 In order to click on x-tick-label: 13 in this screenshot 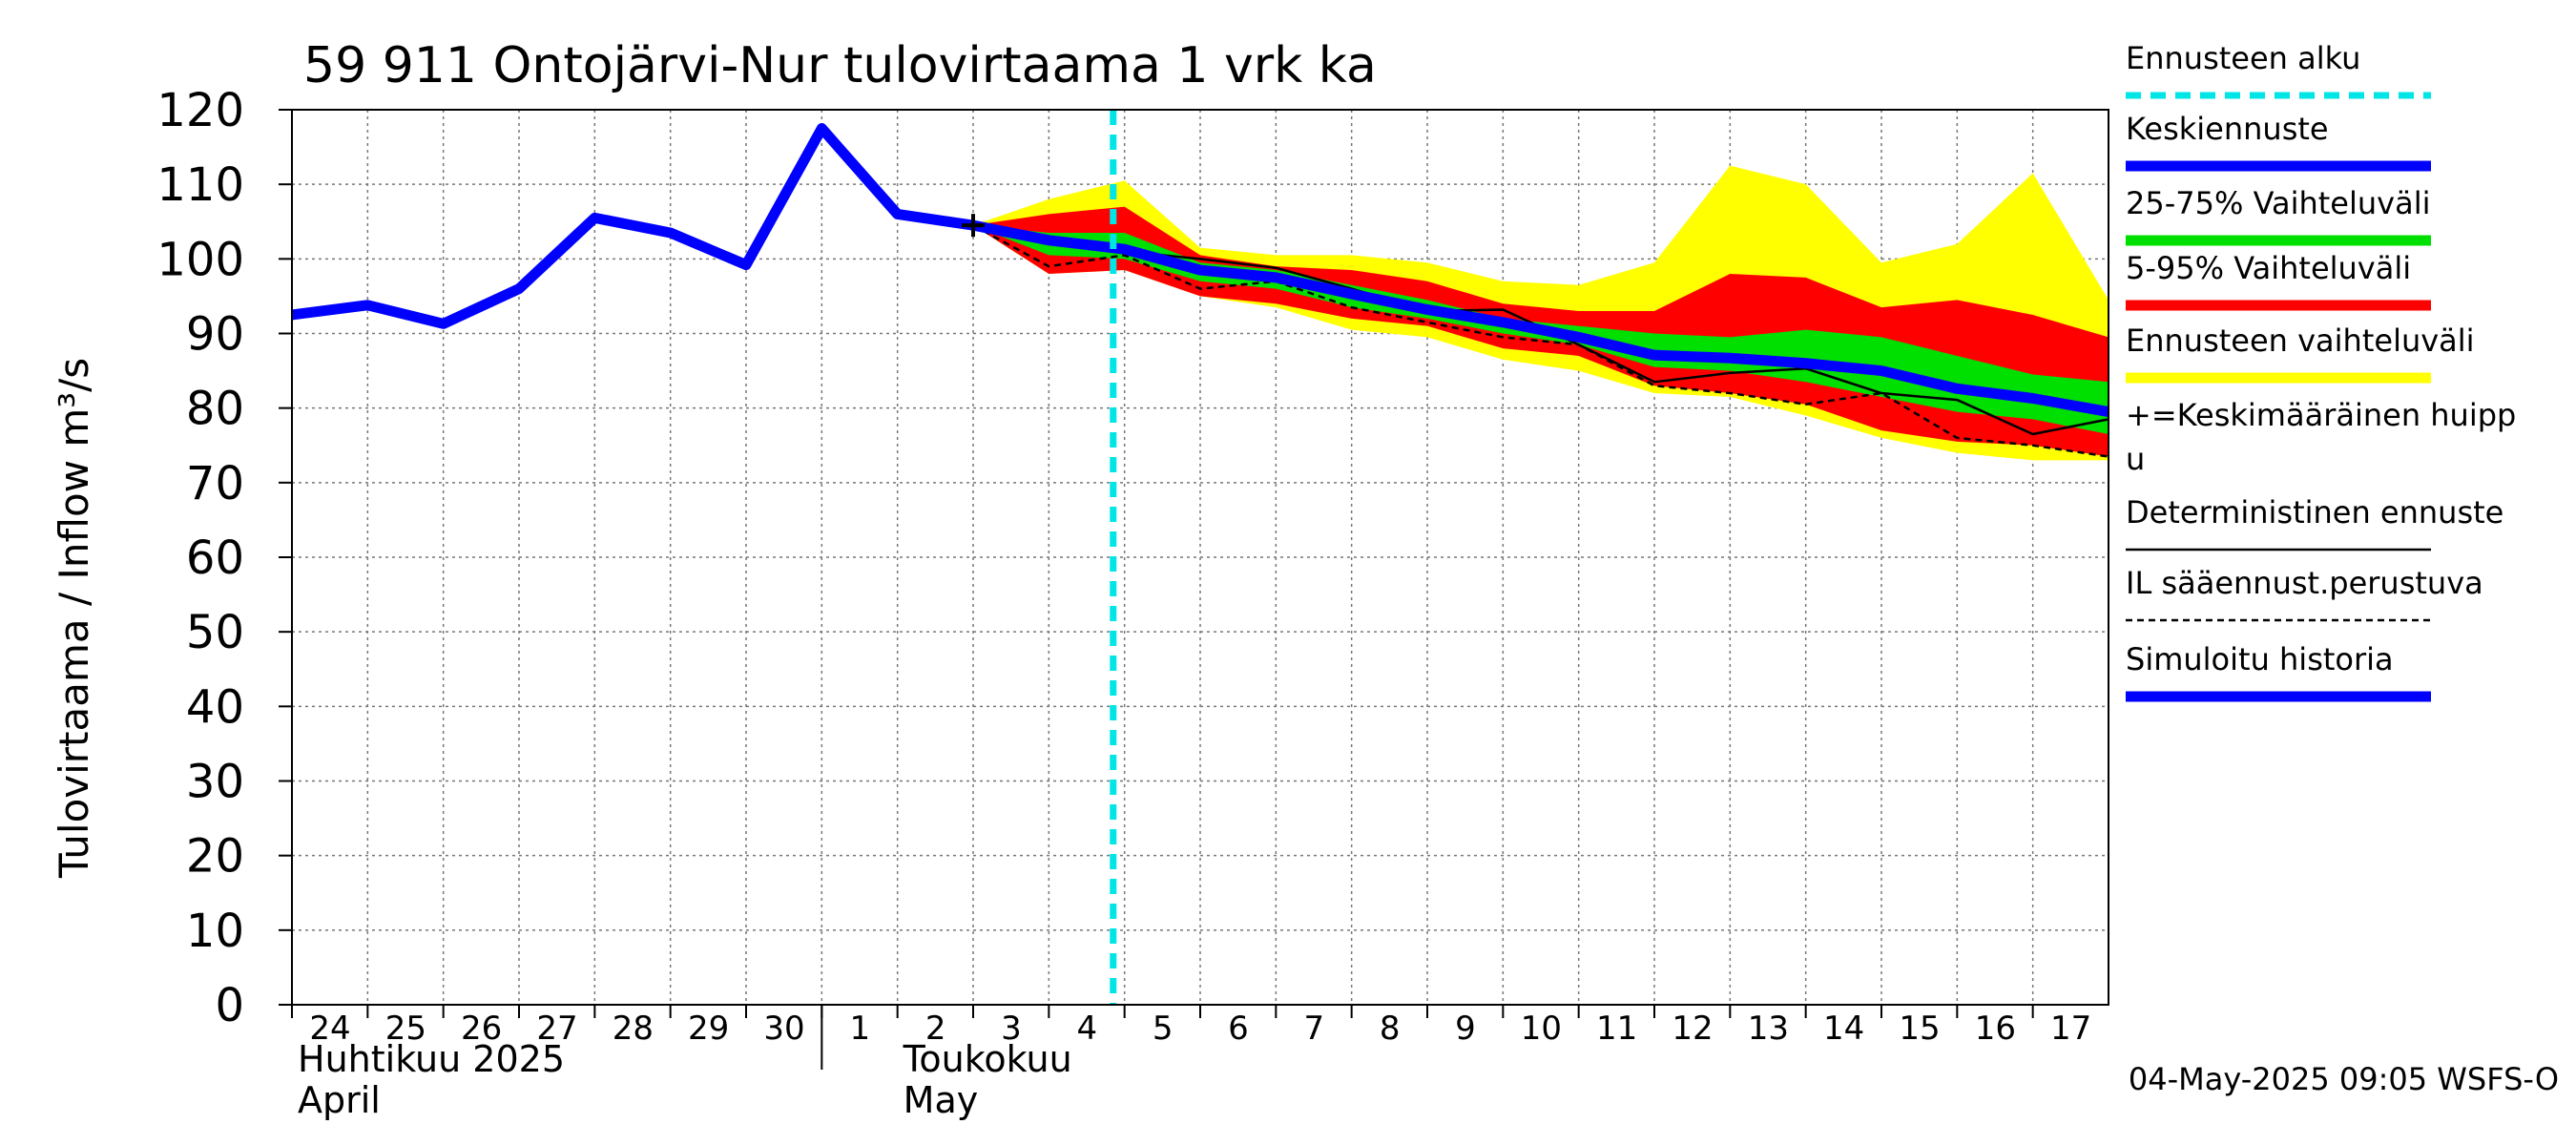, I will do `click(1768, 1029)`.